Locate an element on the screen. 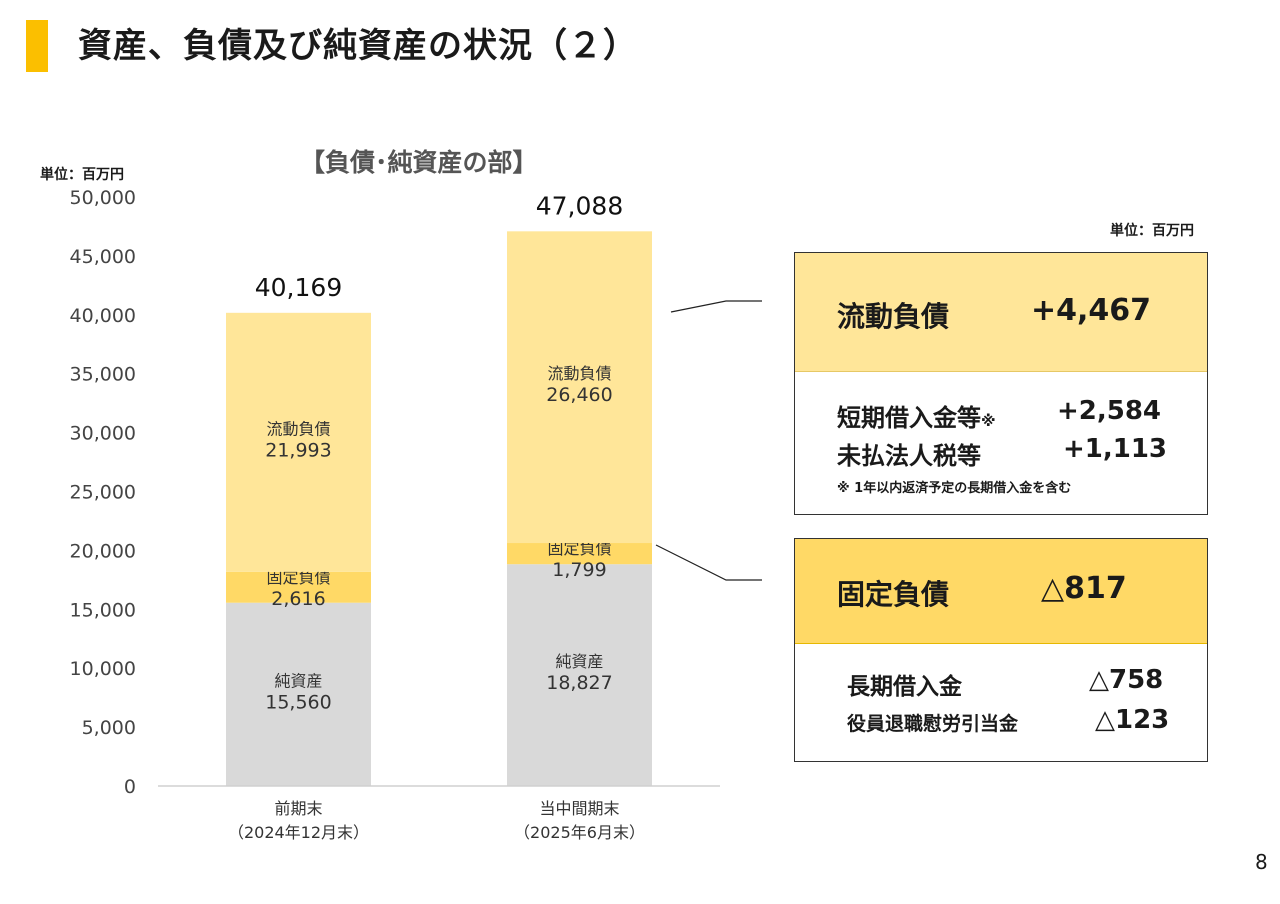 Image resolution: width=1280 pixels, height=904 pixels. segment-value-label: 18,827 is located at coordinates (579, 683).